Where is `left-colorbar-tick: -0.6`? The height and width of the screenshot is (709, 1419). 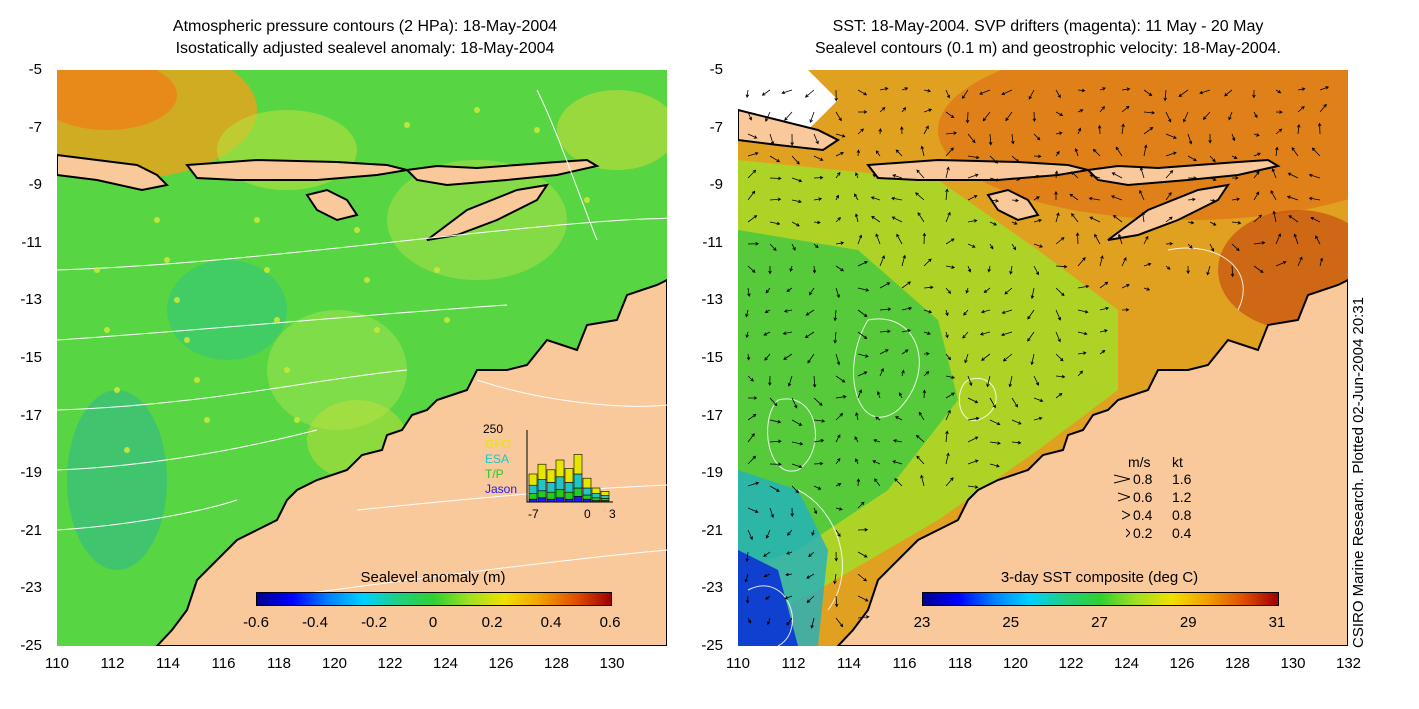 left-colorbar-tick: -0.6 is located at coordinates (256, 622).